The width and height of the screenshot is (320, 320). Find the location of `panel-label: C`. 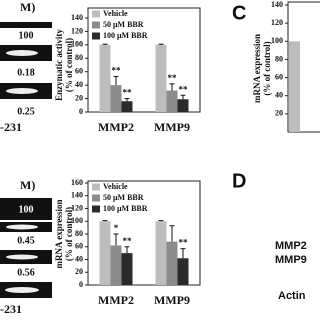

panel-label: C is located at coordinates (239, 13).